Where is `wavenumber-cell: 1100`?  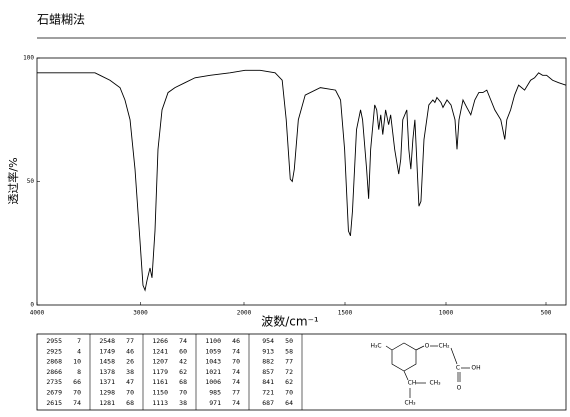 wavenumber-cell: 1100 is located at coordinates (213, 341).